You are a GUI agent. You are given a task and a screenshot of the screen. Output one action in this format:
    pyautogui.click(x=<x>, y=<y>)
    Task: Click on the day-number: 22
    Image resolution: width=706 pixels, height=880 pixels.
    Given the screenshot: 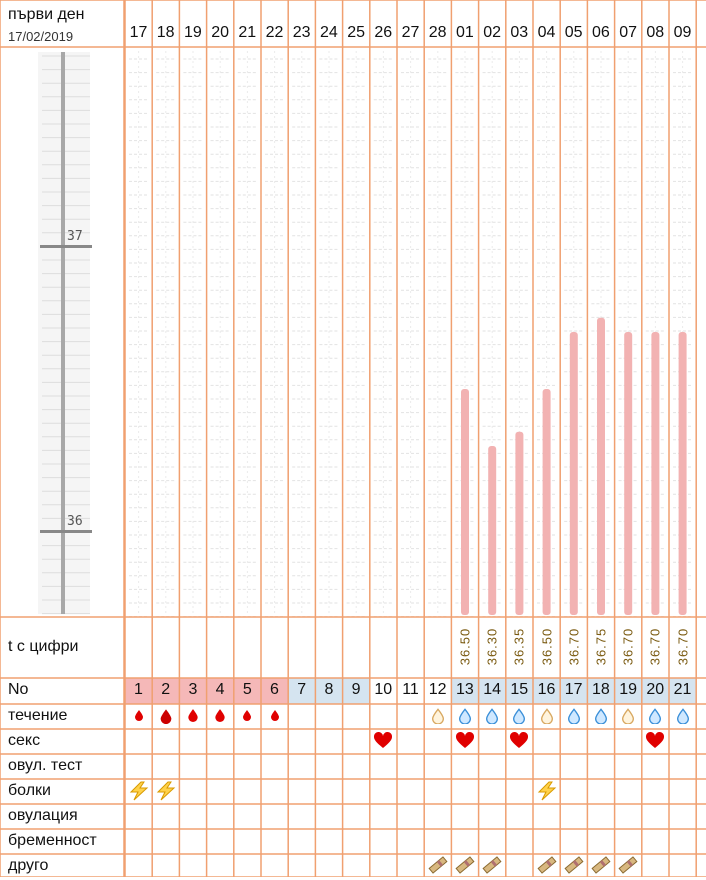 What is the action you would take?
    pyautogui.click(x=274, y=32)
    